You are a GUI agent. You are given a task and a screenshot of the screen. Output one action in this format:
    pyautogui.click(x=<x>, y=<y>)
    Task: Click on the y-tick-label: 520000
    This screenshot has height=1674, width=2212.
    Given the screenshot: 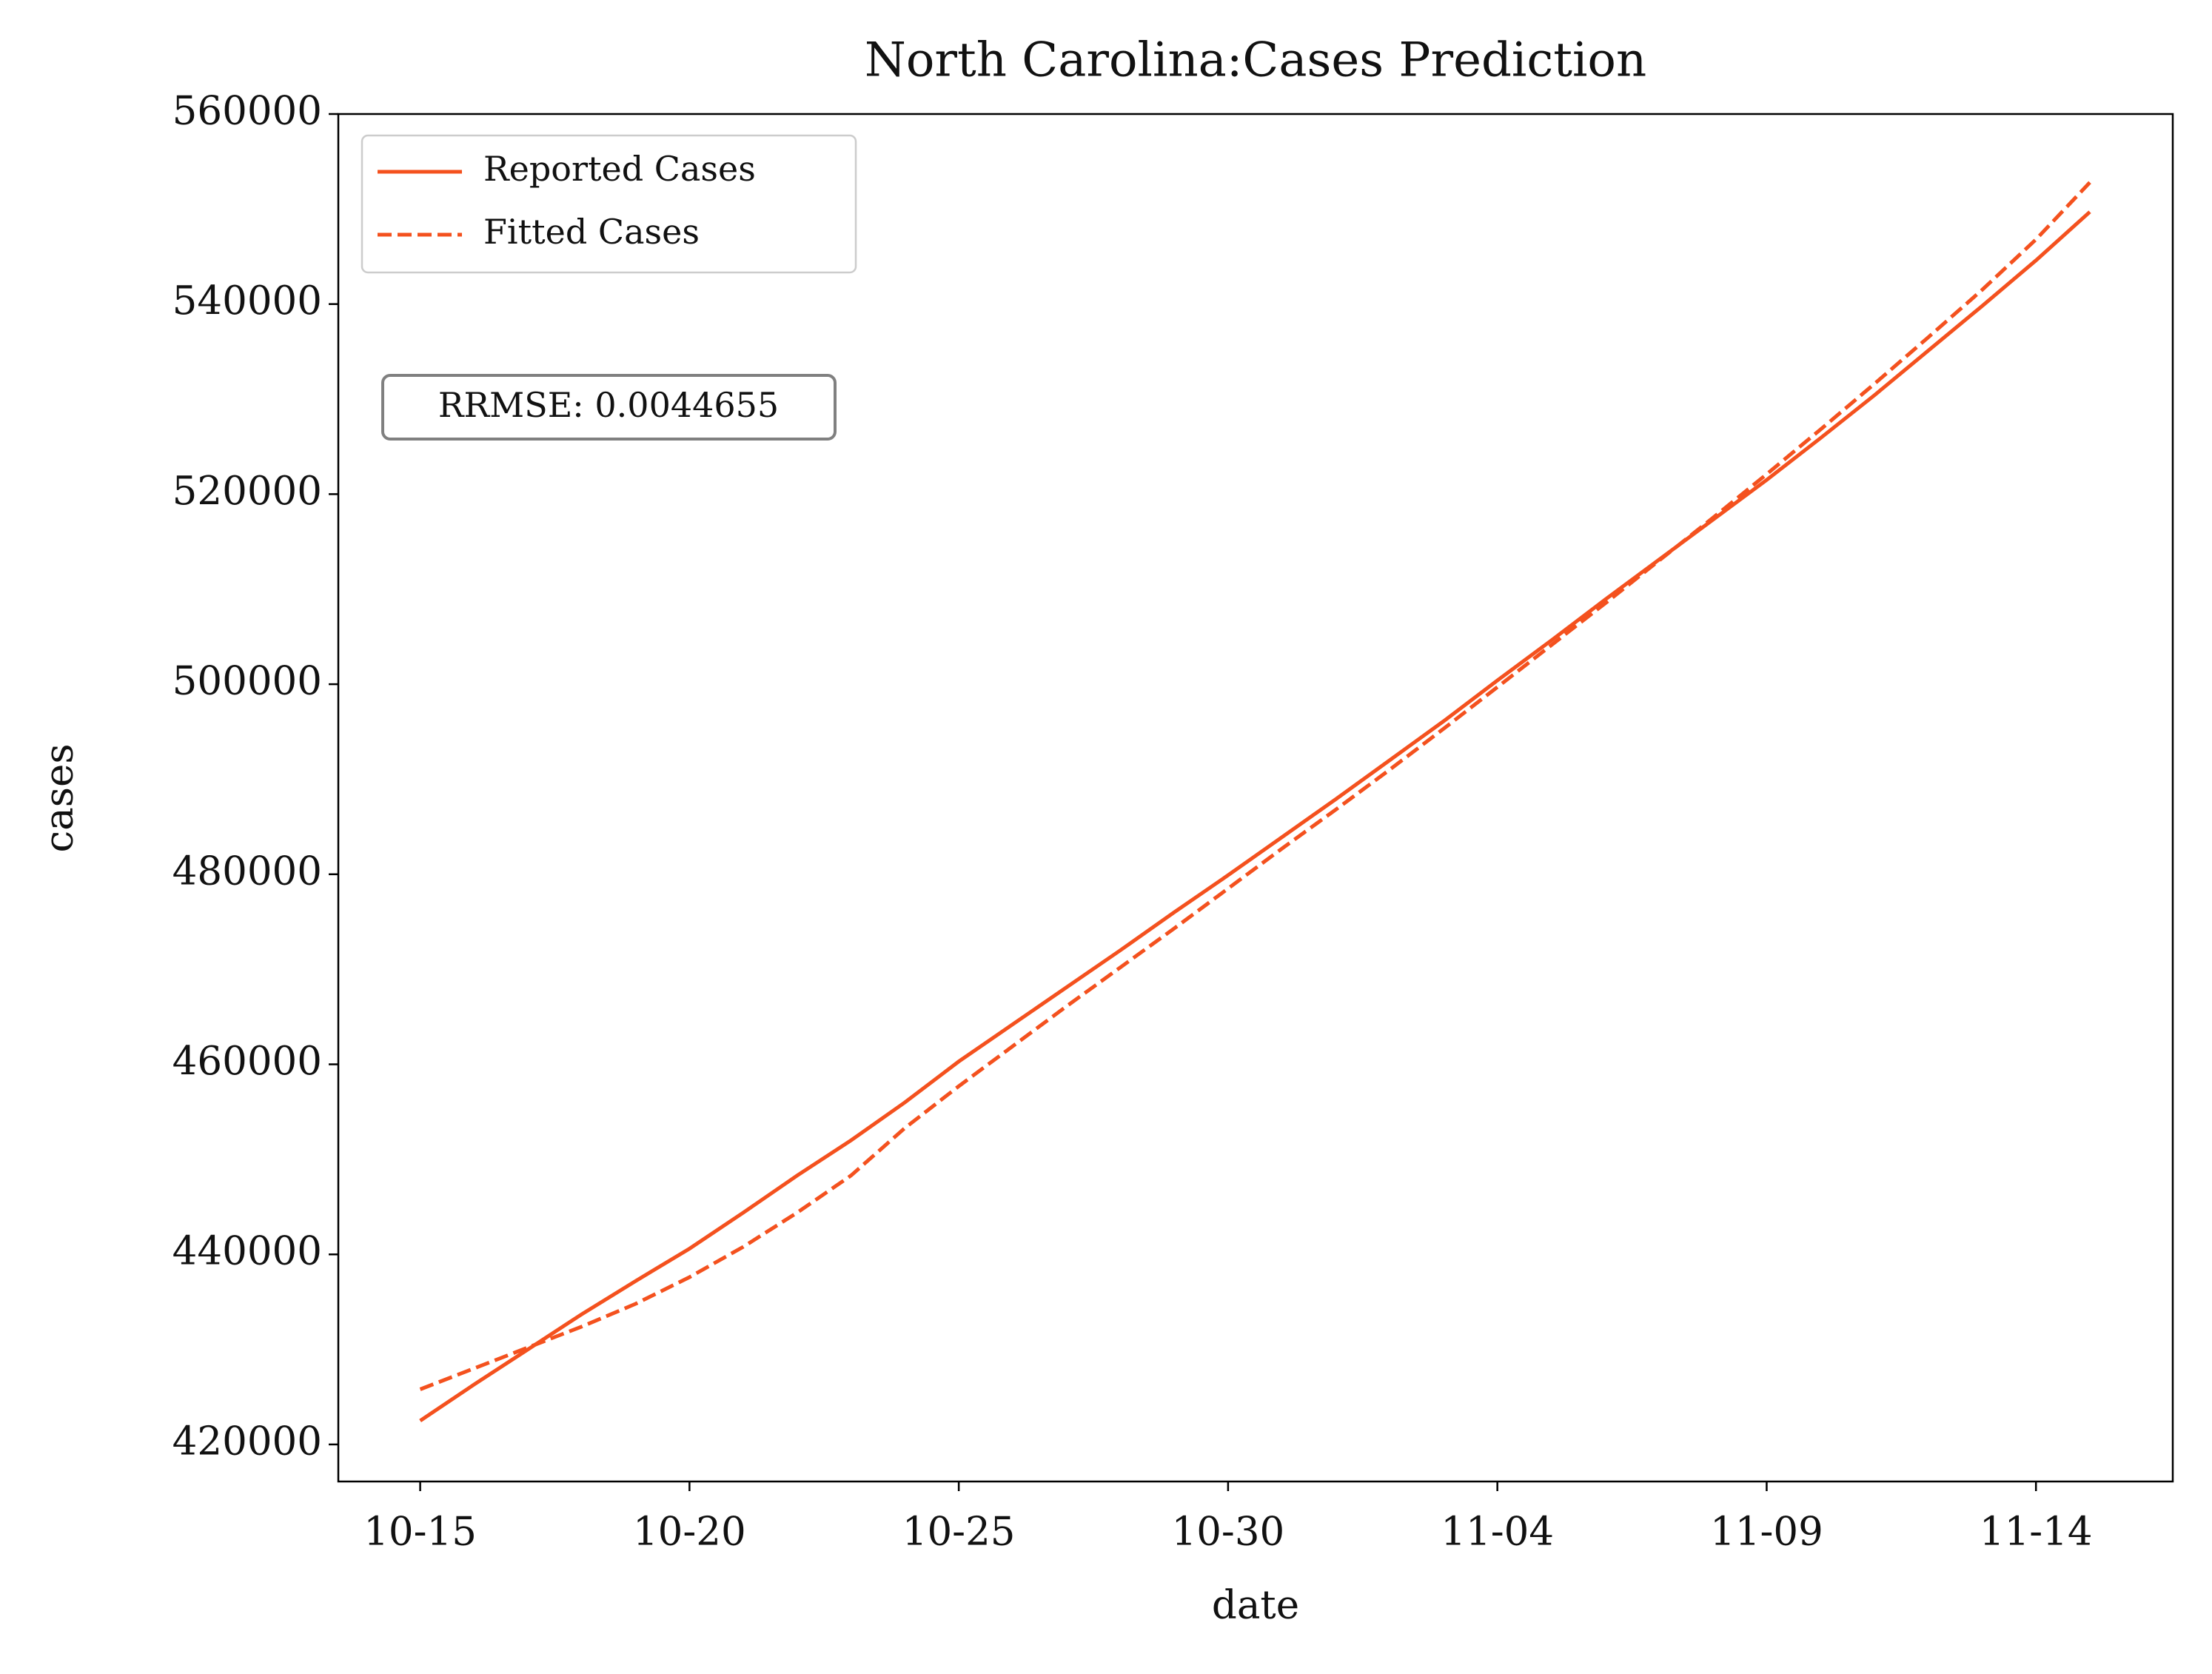 What is the action you would take?
    pyautogui.click(x=247, y=491)
    